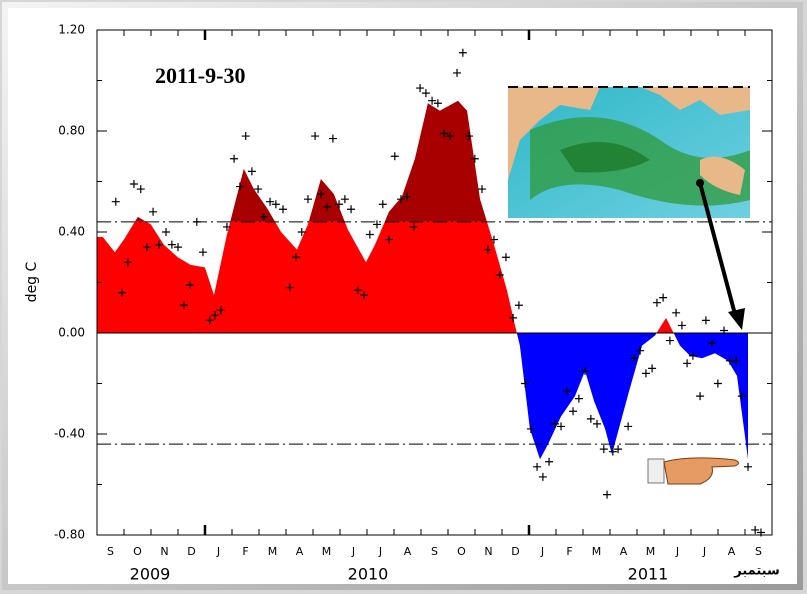 This screenshot has width=807, height=594. What do you see at coordinates (32, 281) in the screenshot?
I see `y-axis-label: deg C` at bounding box center [32, 281].